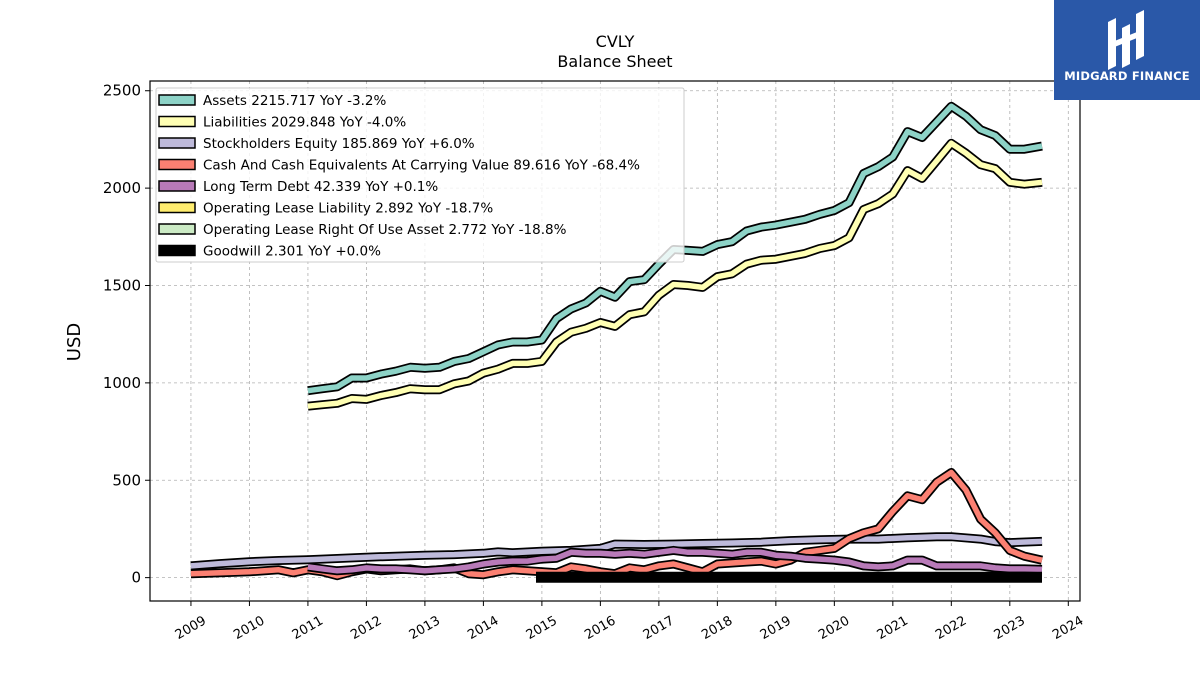 This screenshot has height=675, width=1200. I want to click on logo-text: MIDGARD FINANCE, so click(1127, 76).